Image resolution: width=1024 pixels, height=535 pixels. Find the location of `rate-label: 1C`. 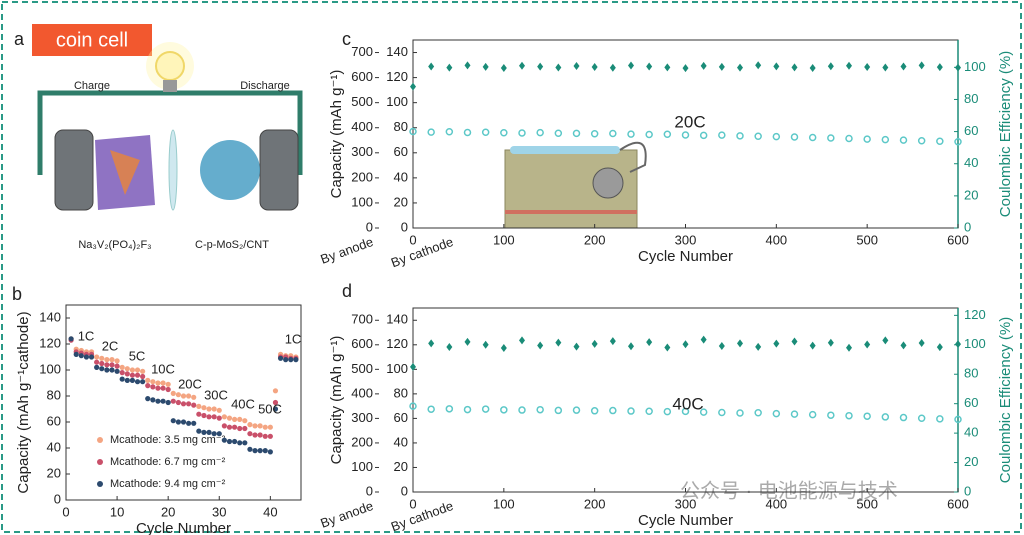

rate-label: 1C is located at coordinates (86, 335).